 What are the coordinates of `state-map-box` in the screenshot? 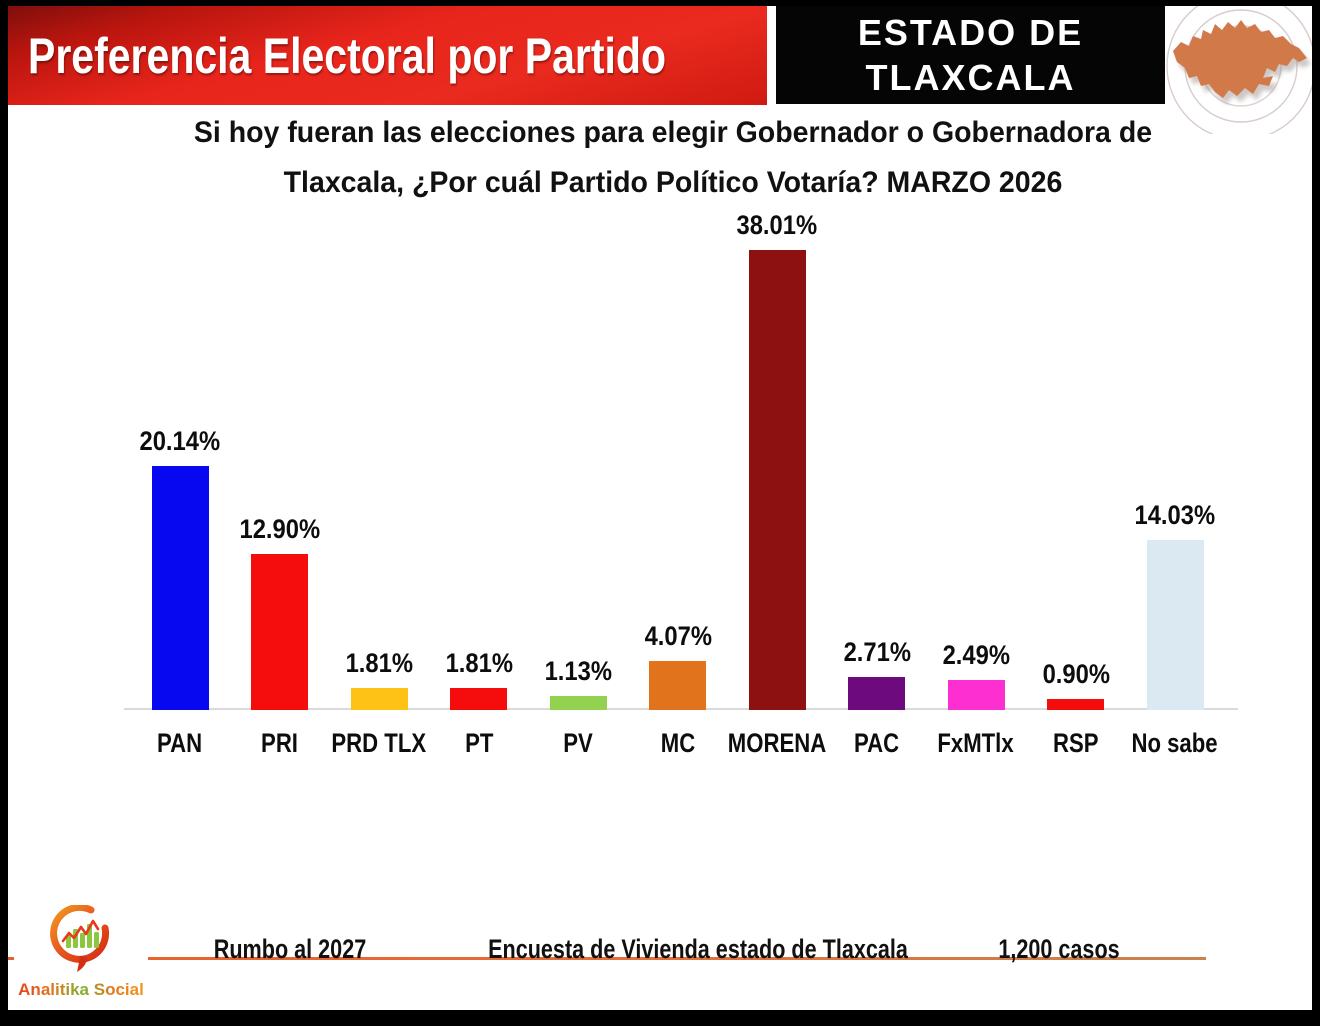 It's located at (1238, 70).